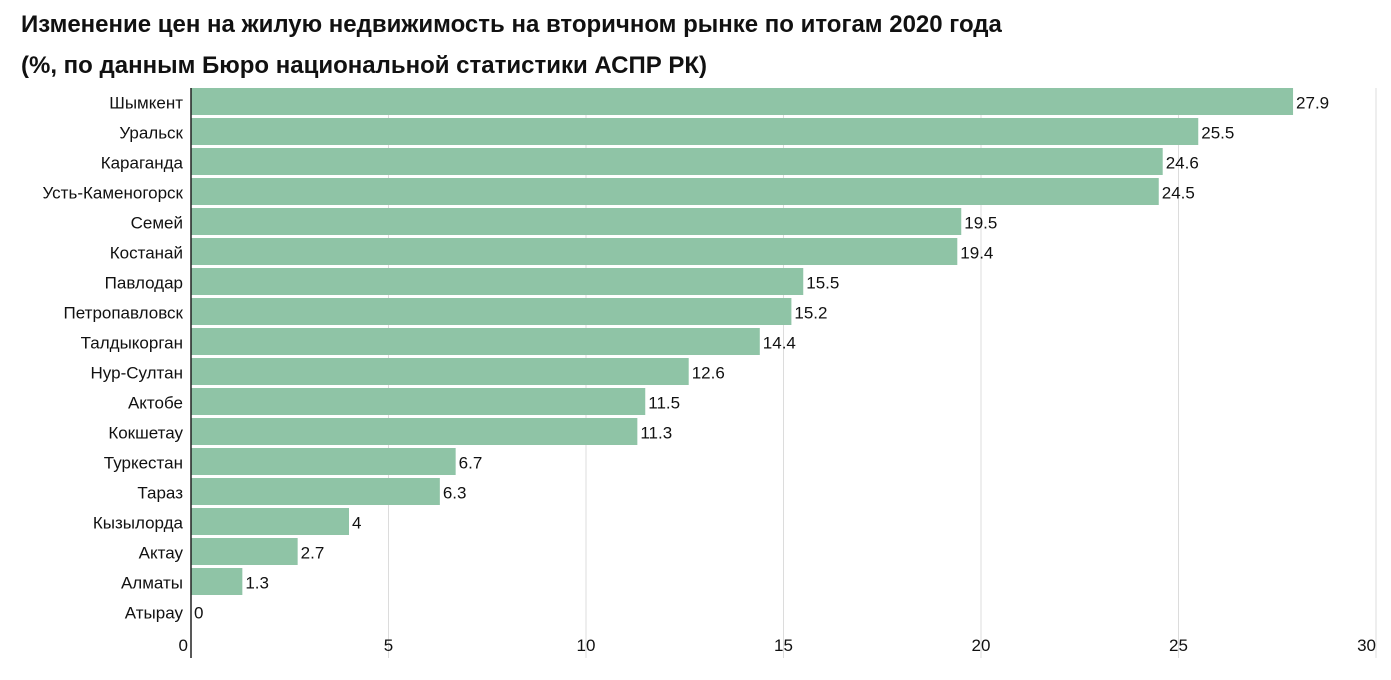 The height and width of the screenshot is (680, 1391). What do you see at coordinates (1178, 193) in the screenshot?
I see `value-label: 24.5` at bounding box center [1178, 193].